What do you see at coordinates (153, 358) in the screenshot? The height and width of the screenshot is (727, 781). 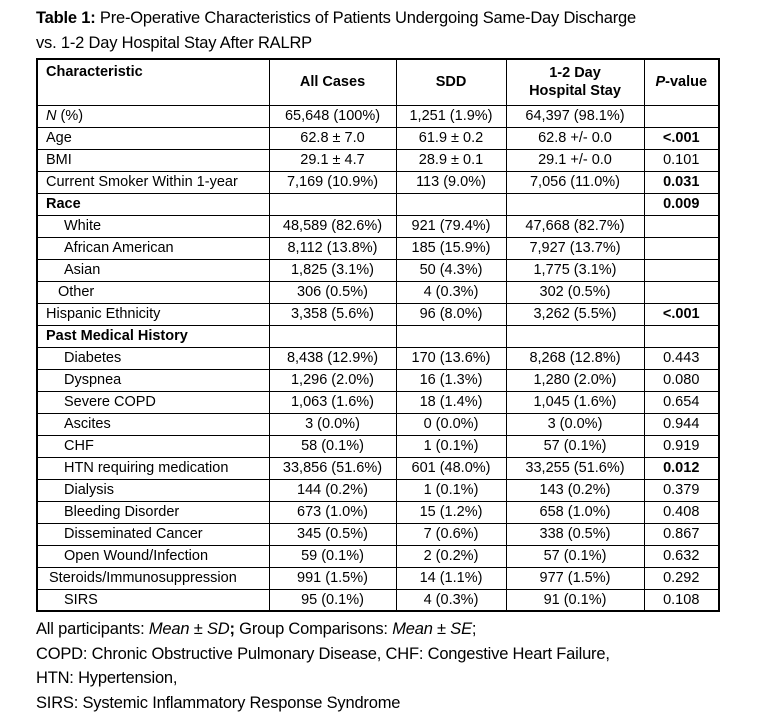 I see `row-label: Diabetes` at bounding box center [153, 358].